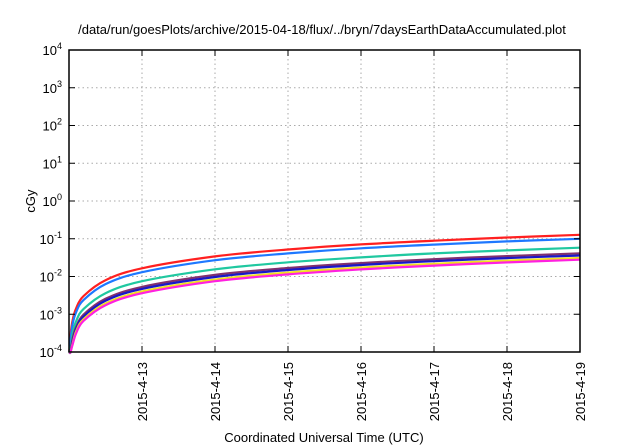 This screenshot has height=448, width=640. I want to click on y-tick-label: 10⁻³, so click(51, 313).